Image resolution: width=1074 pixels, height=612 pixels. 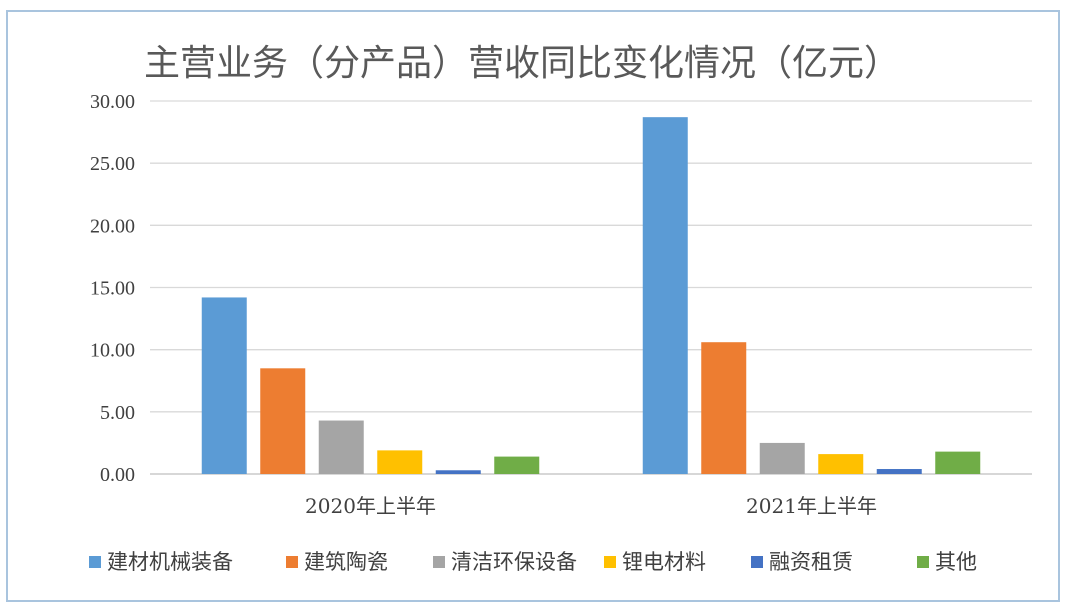 What do you see at coordinates (664, 562) in the screenshot?
I see `legend-label: 锂电材料` at bounding box center [664, 562].